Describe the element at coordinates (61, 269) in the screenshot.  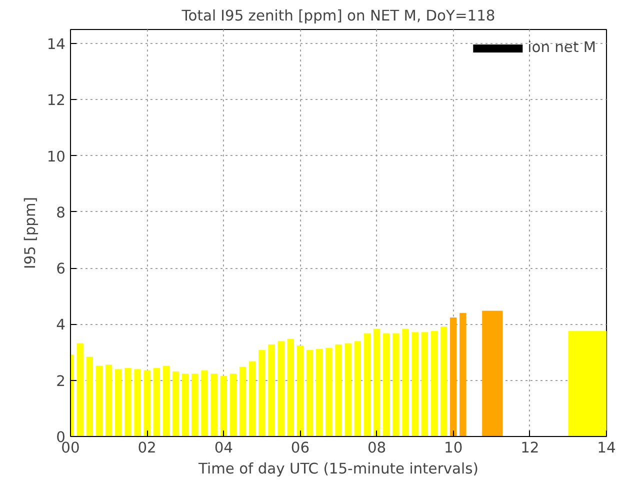
I see `y-tick-label: 6` at that location.